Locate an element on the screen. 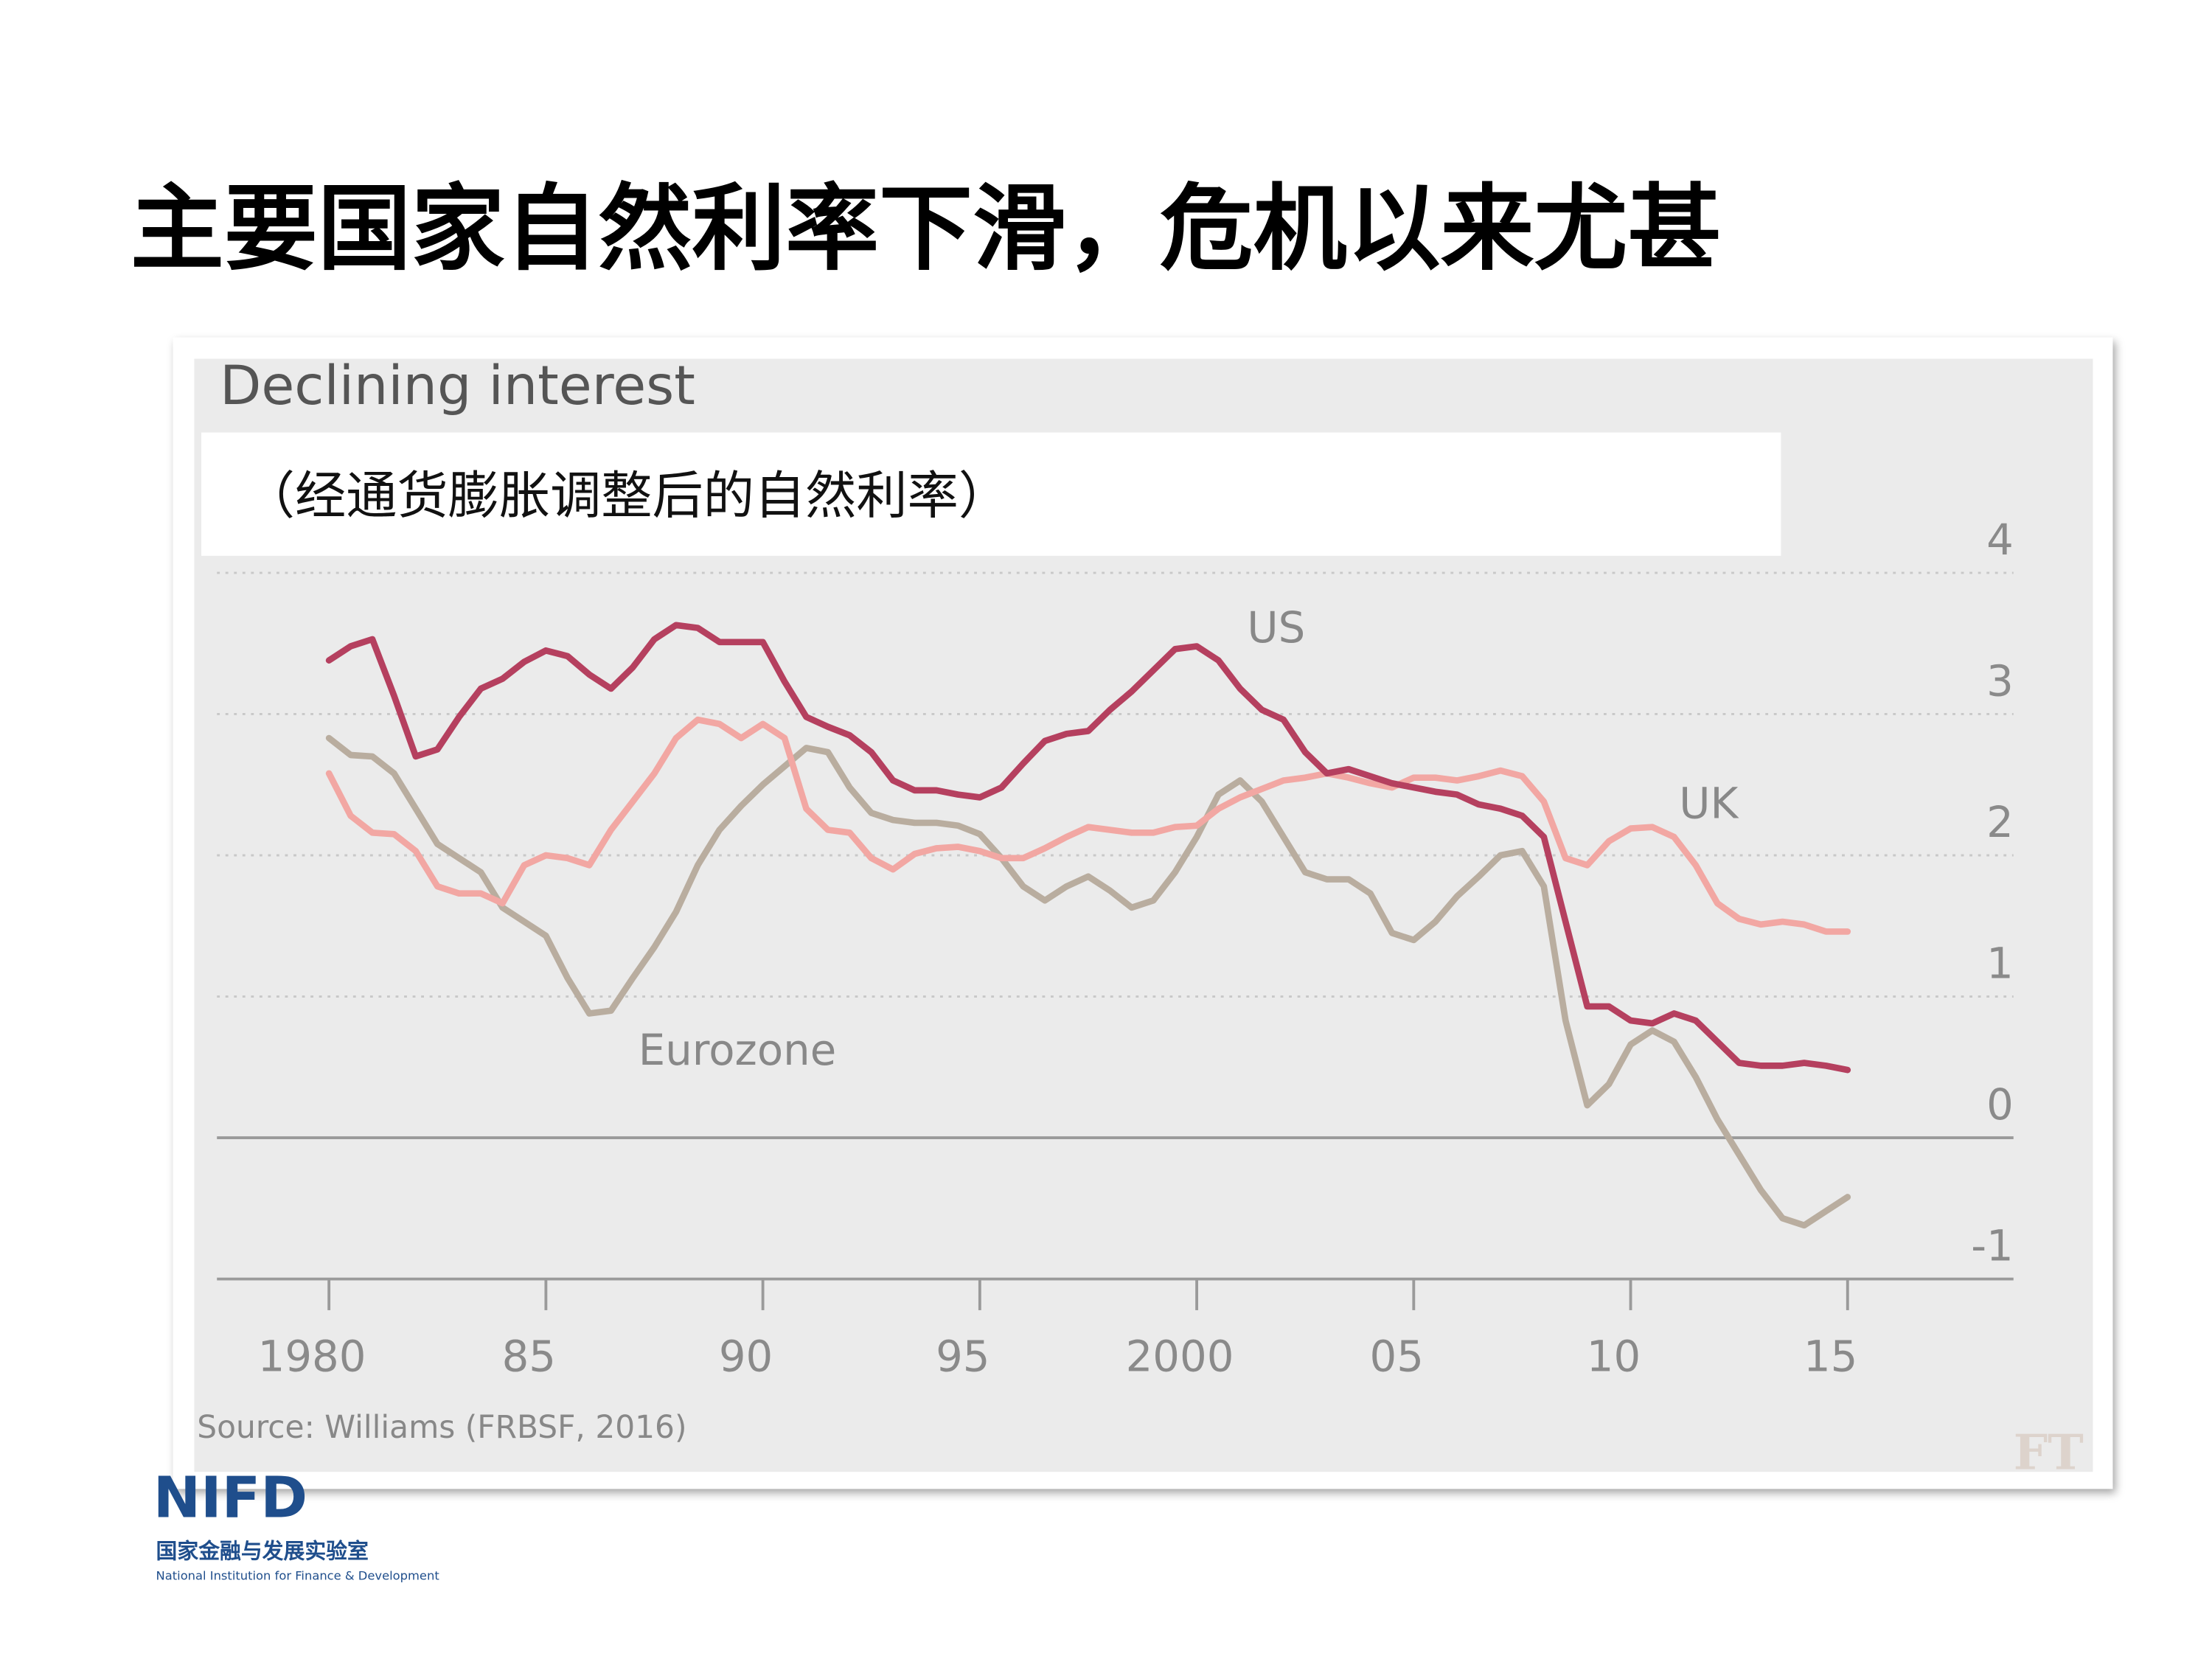 This screenshot has height=1659, width=2212. y-tick-label: 4 is located at coordinates (2000, 540).